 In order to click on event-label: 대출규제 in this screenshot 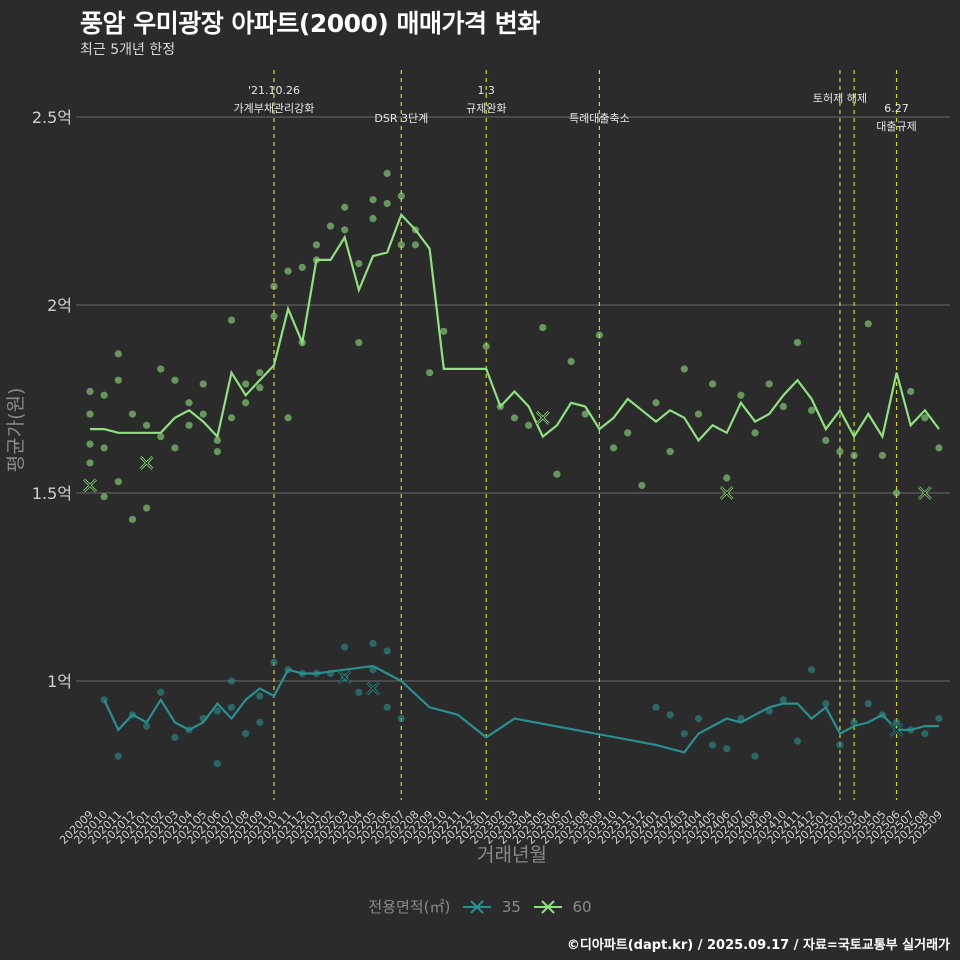, I will do `click(896, 126)`.